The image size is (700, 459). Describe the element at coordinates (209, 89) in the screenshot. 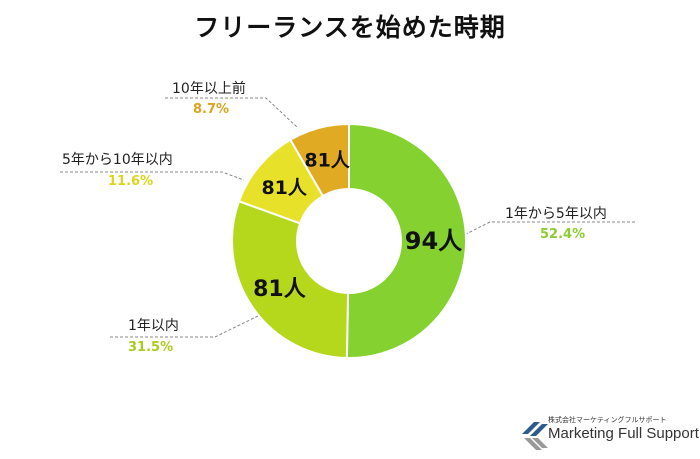

I see `slice-label-over10: 10年以上前` at that location.